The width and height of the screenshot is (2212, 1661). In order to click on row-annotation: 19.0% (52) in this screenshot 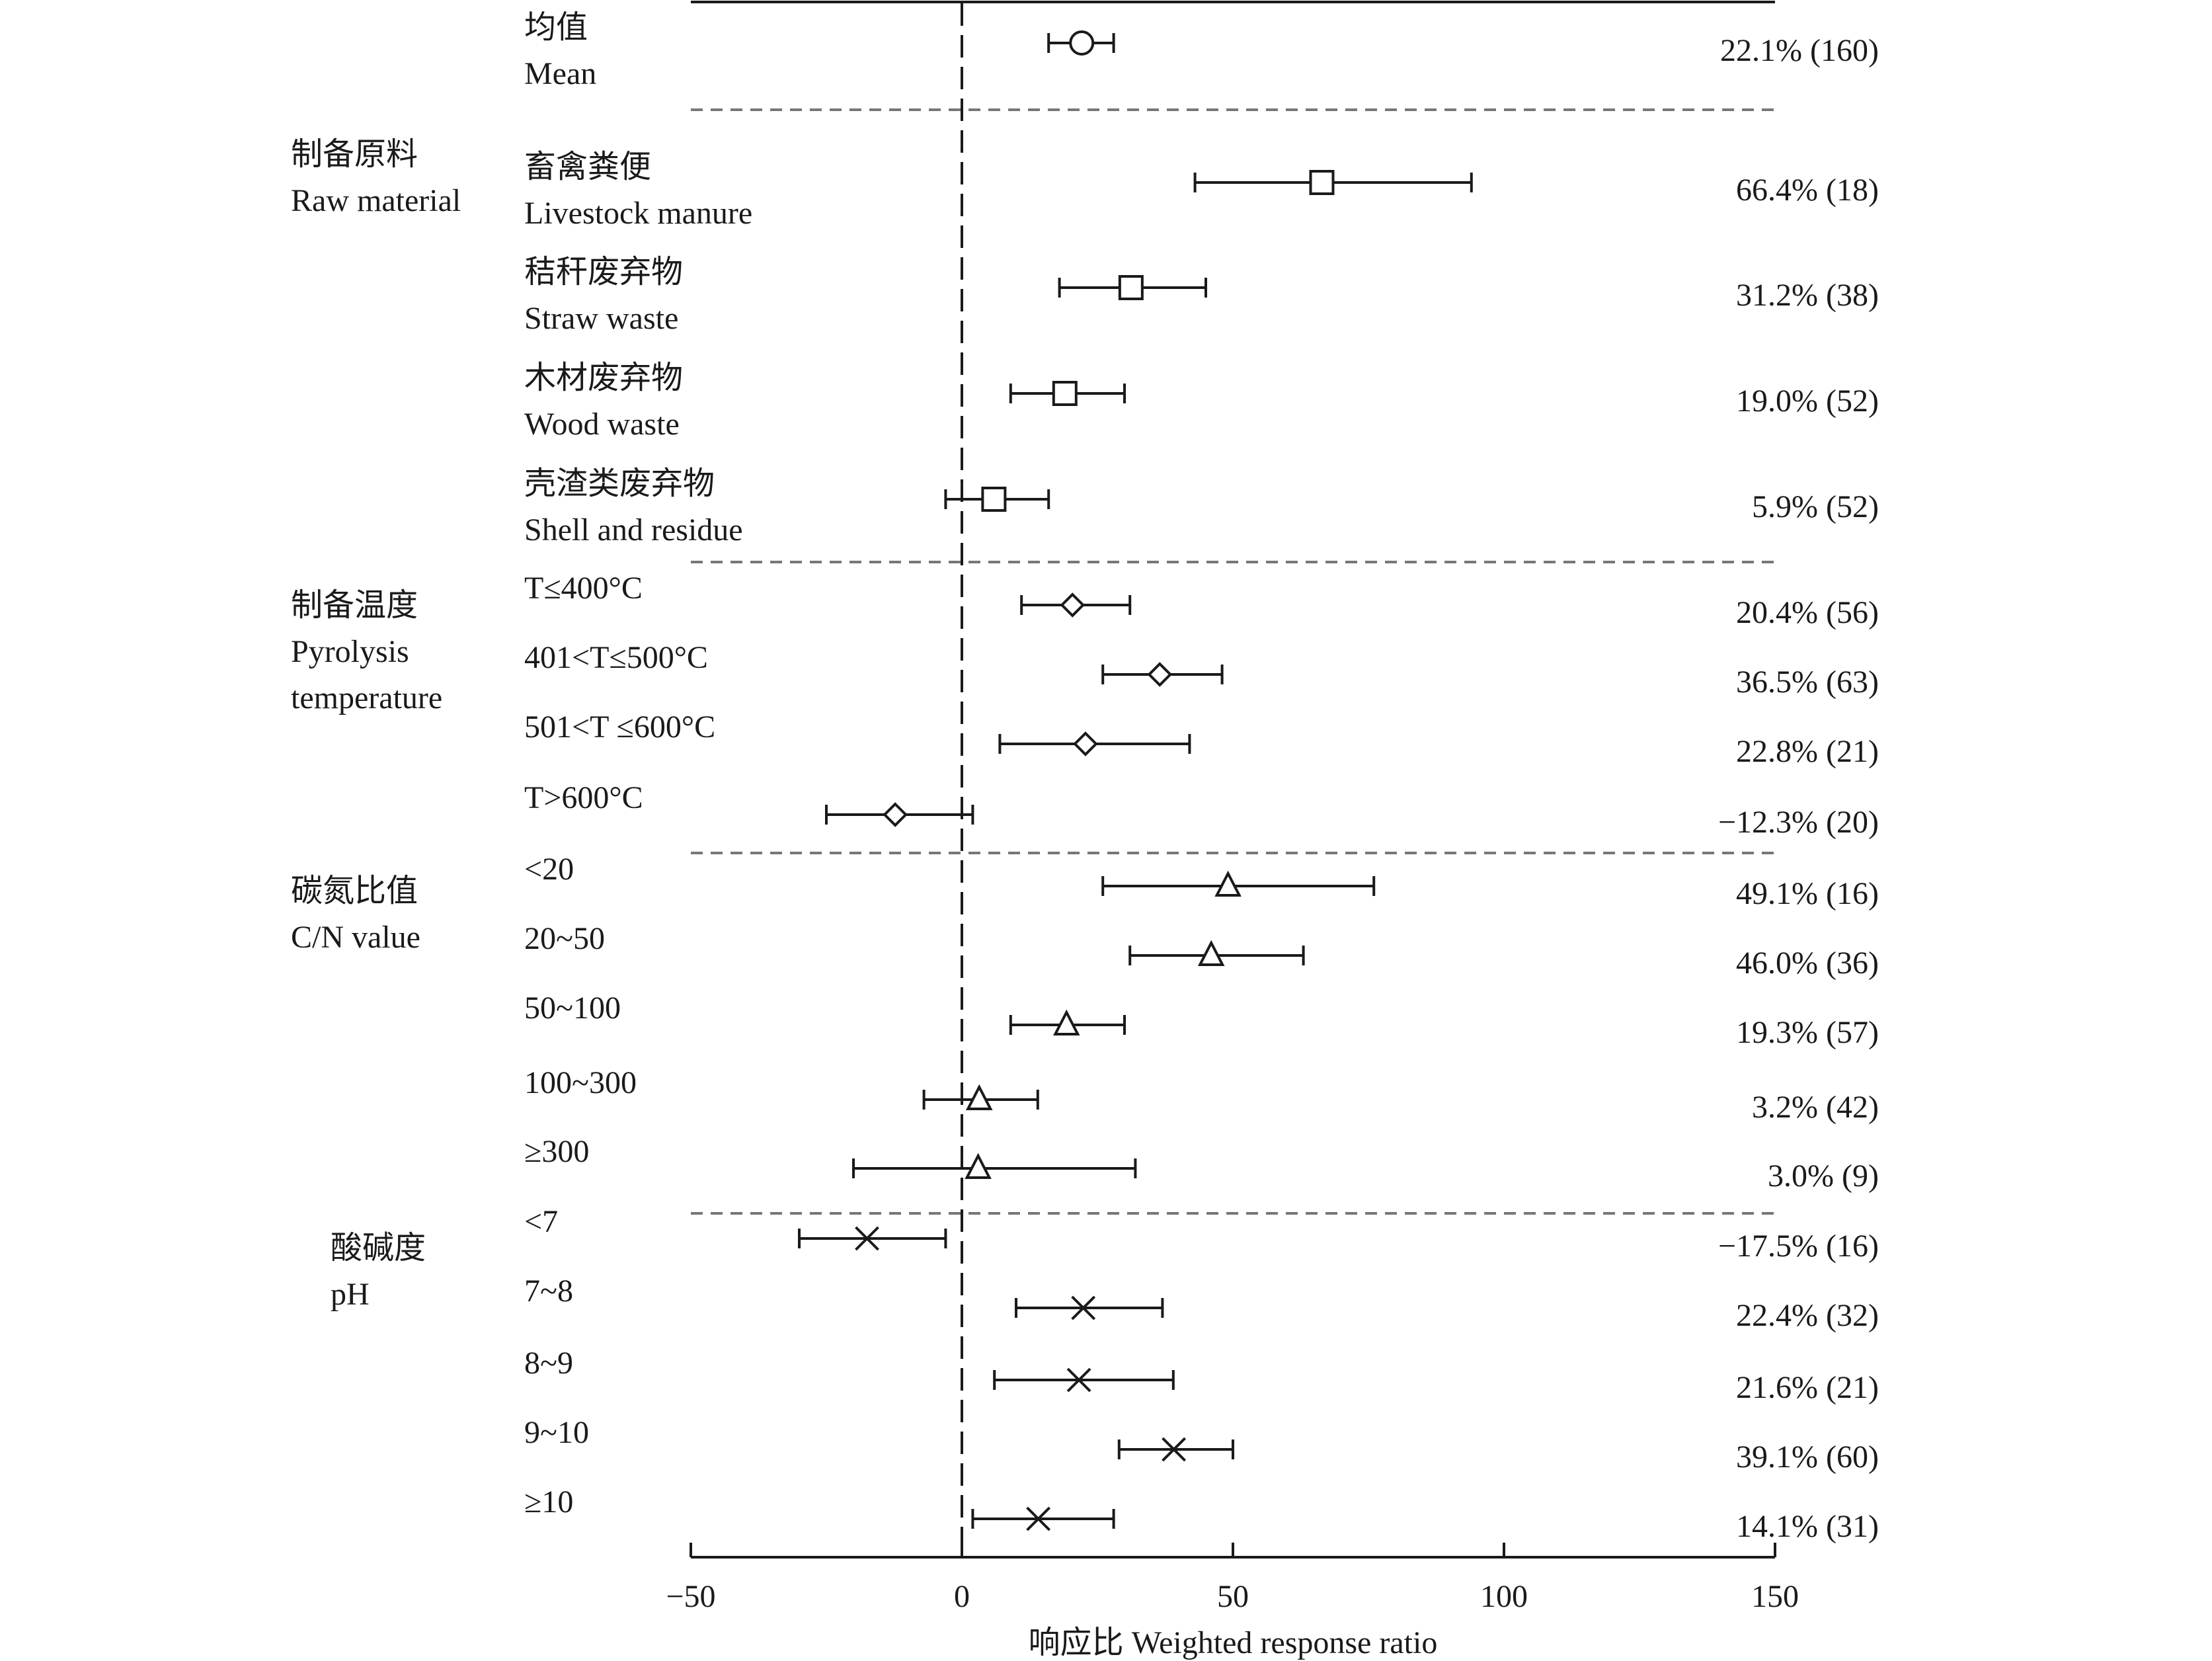, I will do `click(1807, 401)`.